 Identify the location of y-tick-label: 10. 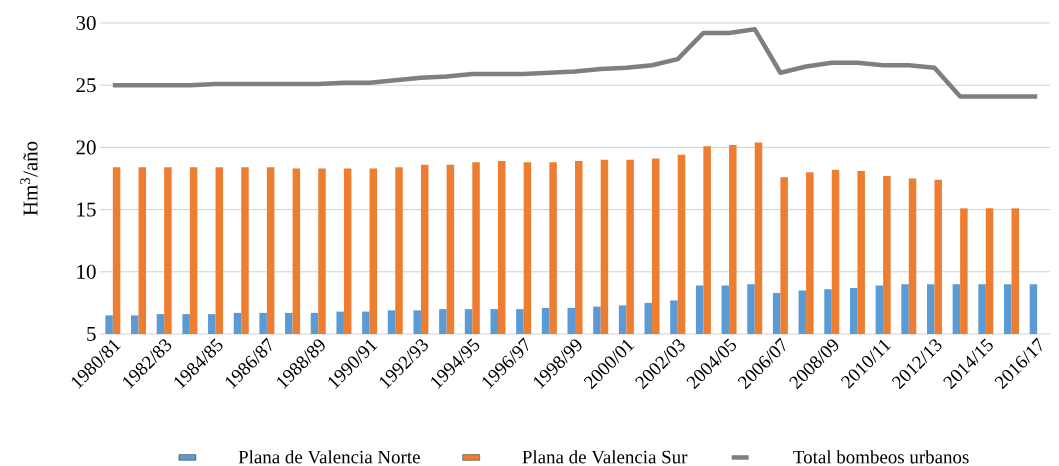
(86, 271).